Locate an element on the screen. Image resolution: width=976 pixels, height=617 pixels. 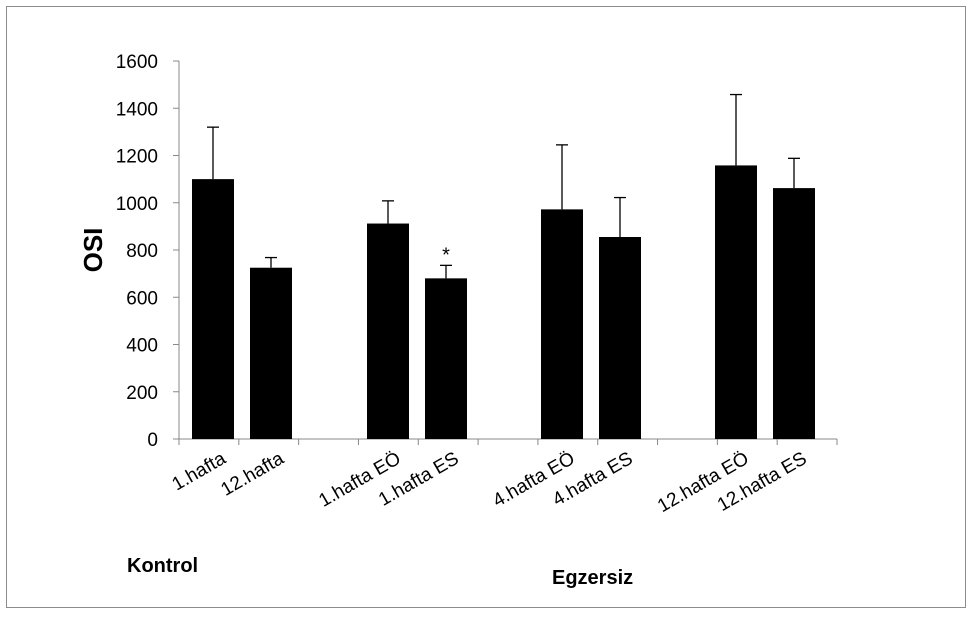
y-tick-label: 1000 is located at coordinates (137, 204).